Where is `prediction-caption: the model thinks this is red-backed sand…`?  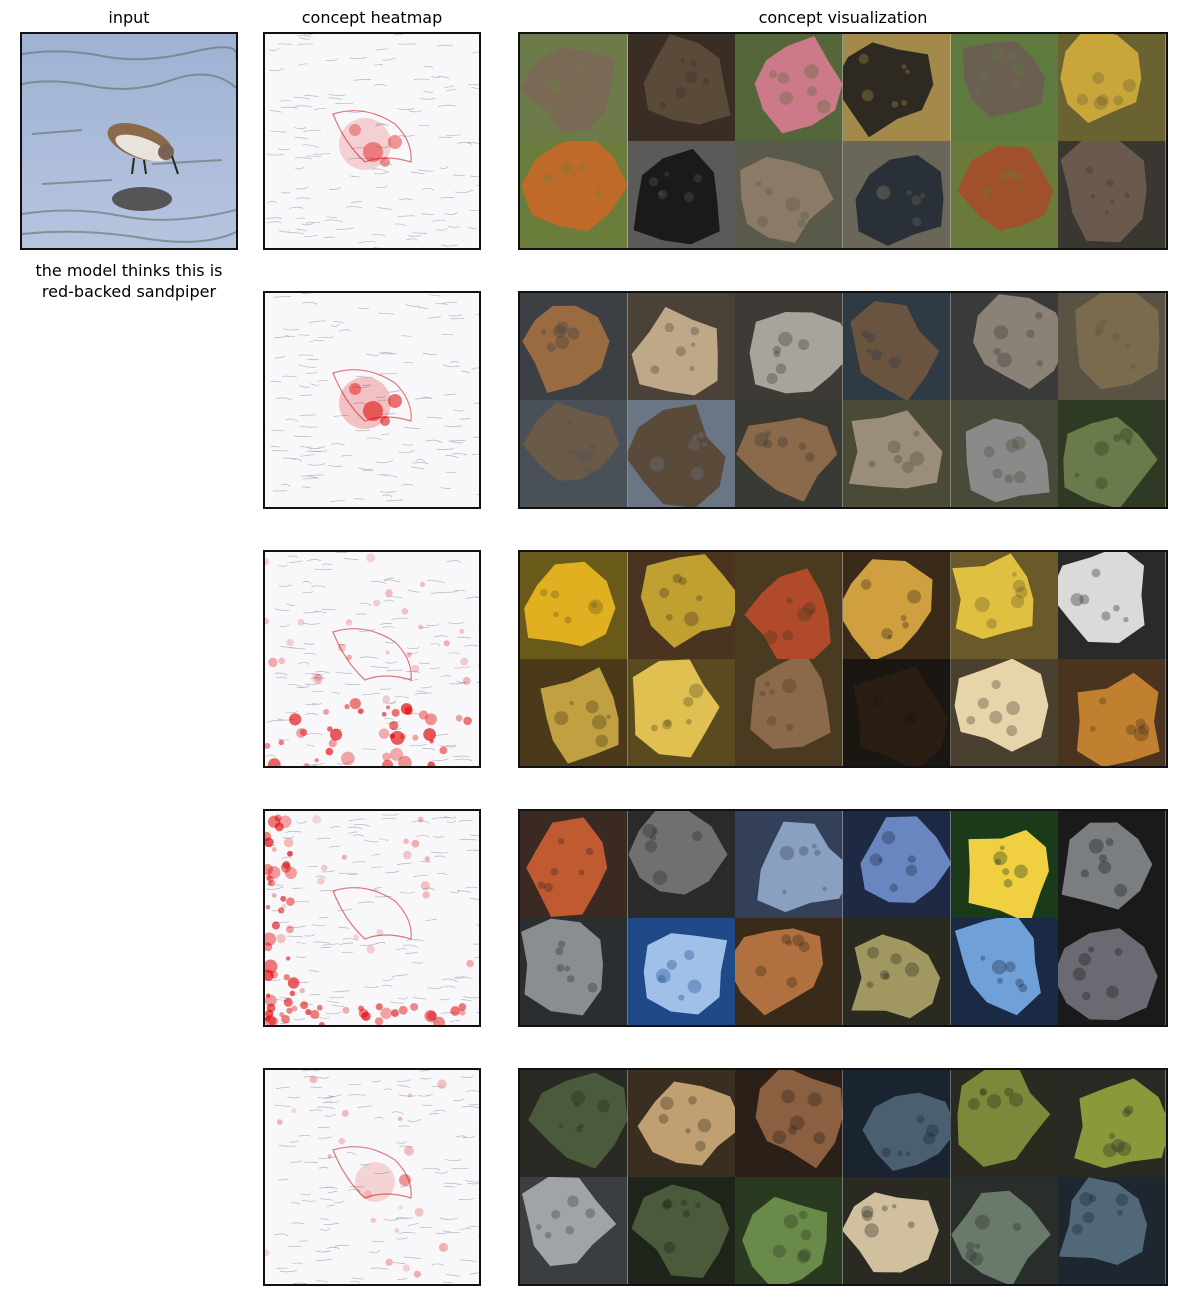
prediction-caption: the model thinks this is red-backed sand… is located at coordinates (129, 281).